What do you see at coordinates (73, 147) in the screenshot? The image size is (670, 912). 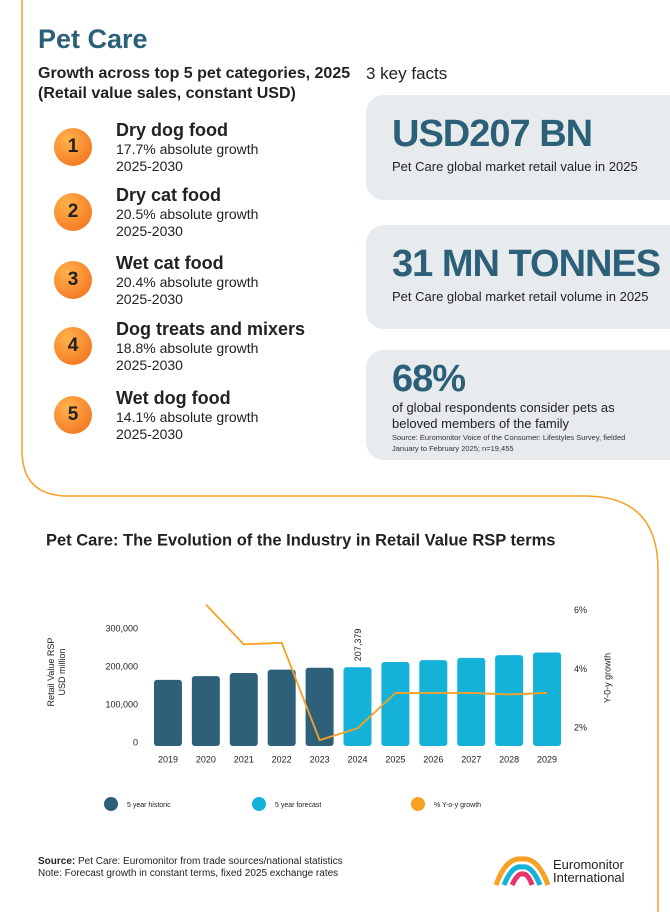 I see `rank-badge: 1` at bounding box center [73, 147].